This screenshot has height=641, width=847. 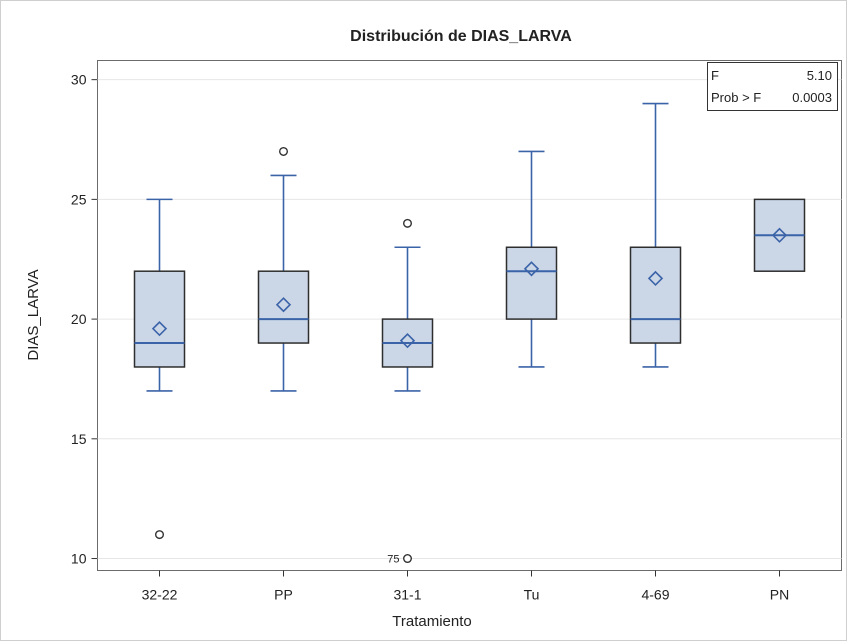 I want to click on stats-inset: F 5.10 Prob > F 0.0003, so click(x=772, y=86).